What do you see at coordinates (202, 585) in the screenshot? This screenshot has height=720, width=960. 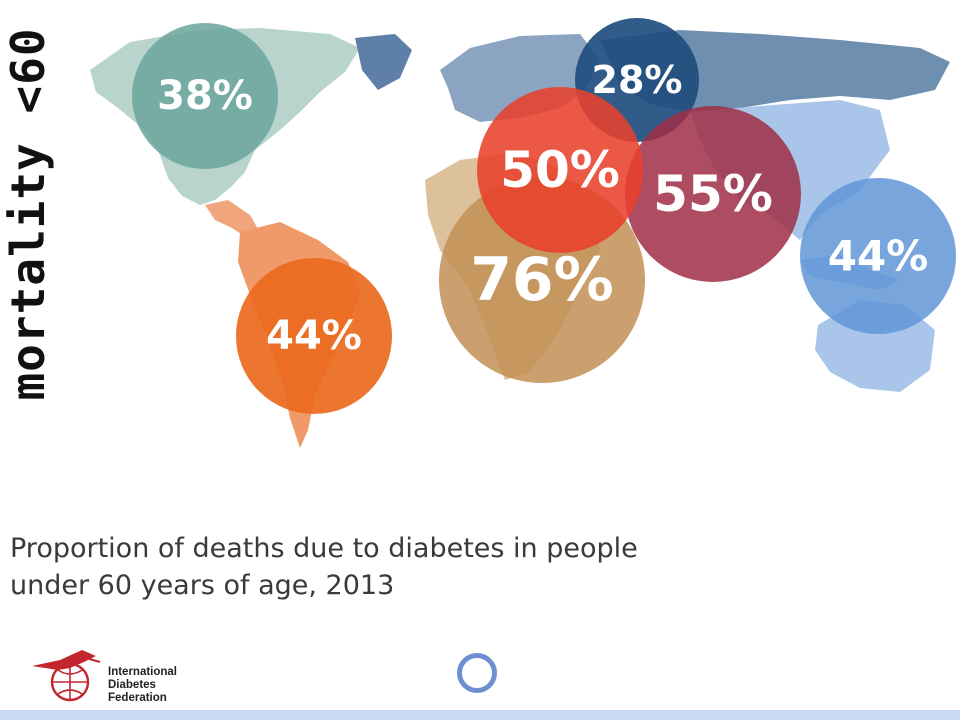 I see `caption-line-2: under 60 years of age, 2013` at bounding box center [202, 585].